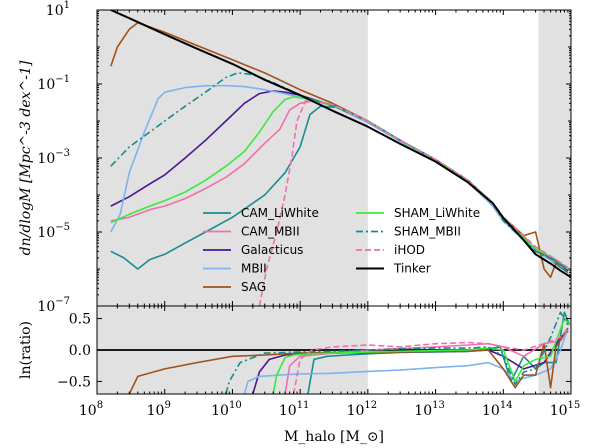 The image size is (615, 448). What do you see at coordinates (409, 250) in the screenshot?
I see `legend-label: iHOD` at bounding box center [409, 250].